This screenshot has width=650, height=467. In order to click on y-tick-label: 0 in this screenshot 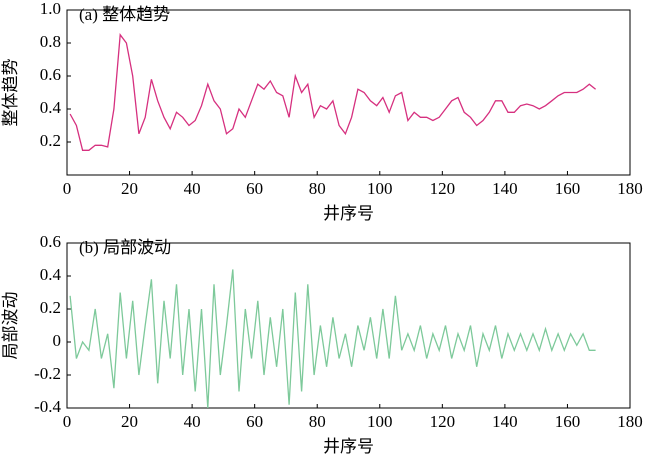, I will do `click(57, 340)`.